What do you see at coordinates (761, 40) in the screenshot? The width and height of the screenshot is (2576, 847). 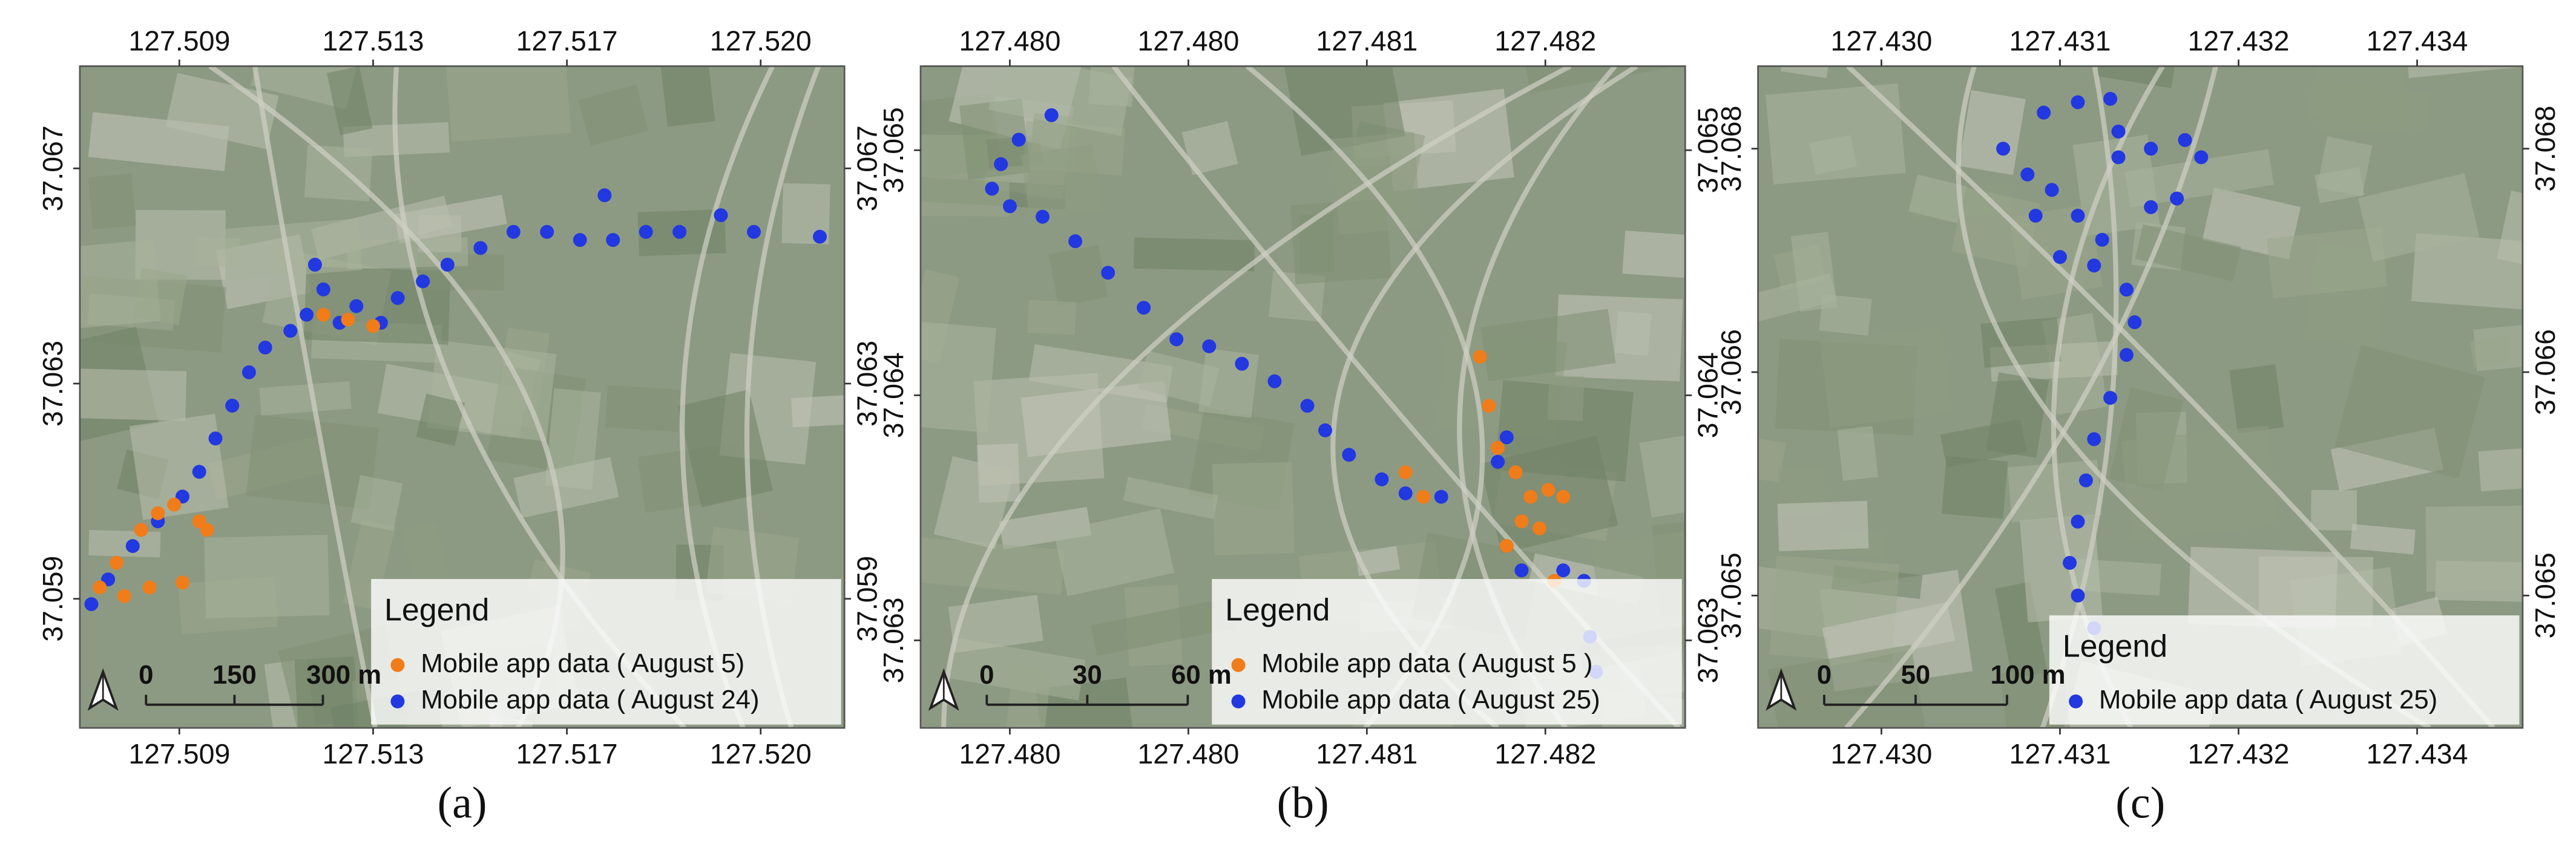 I see `x-tick-label-top: 127.520` at bounding box center [761, 40].